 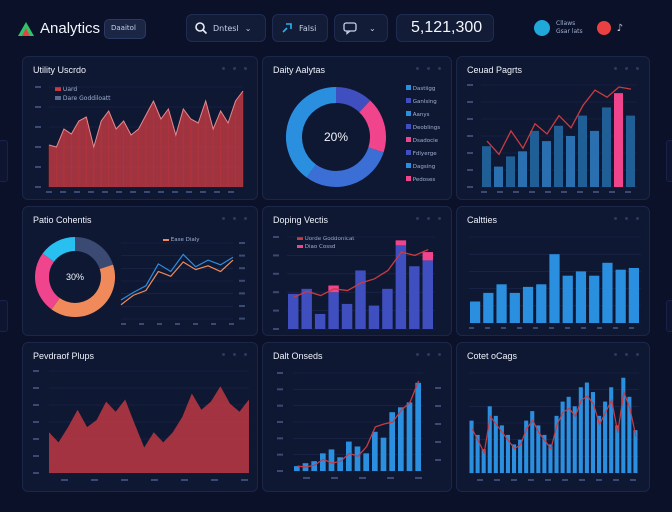 I want to click on search-text: Dntesl, so click(x=226, y=28).